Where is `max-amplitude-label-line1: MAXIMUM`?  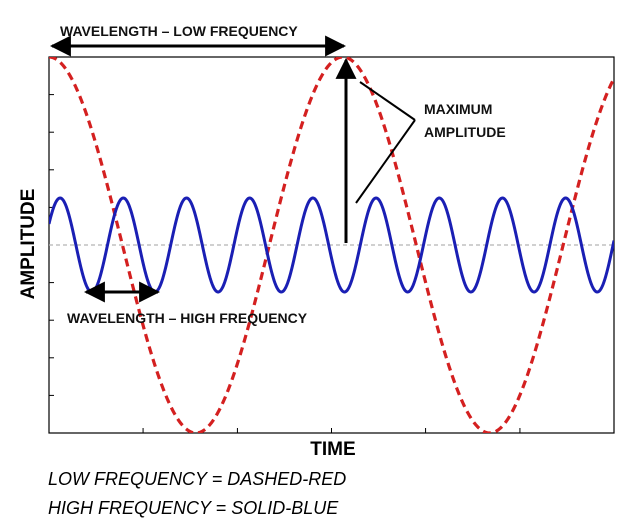 max-amplitude-label-line1: MAXIMUM is located at coordinates (458, 109).